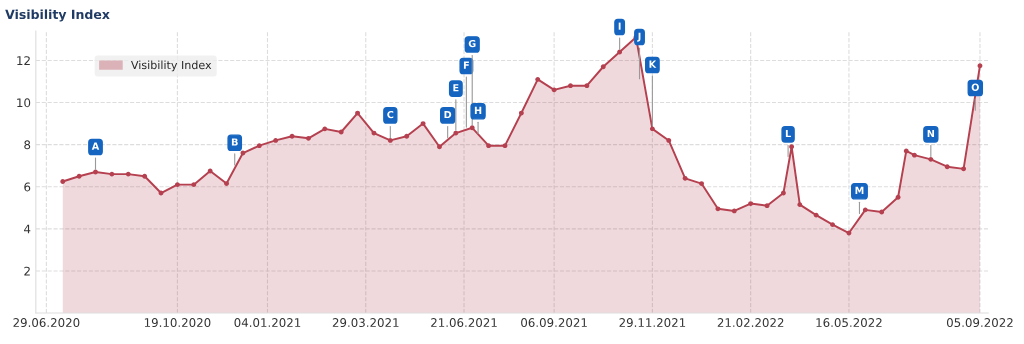  Describe the element at coordinates (365, 323) in the screenshot. I see `x-tick-label: 29.03.2021` at that location.